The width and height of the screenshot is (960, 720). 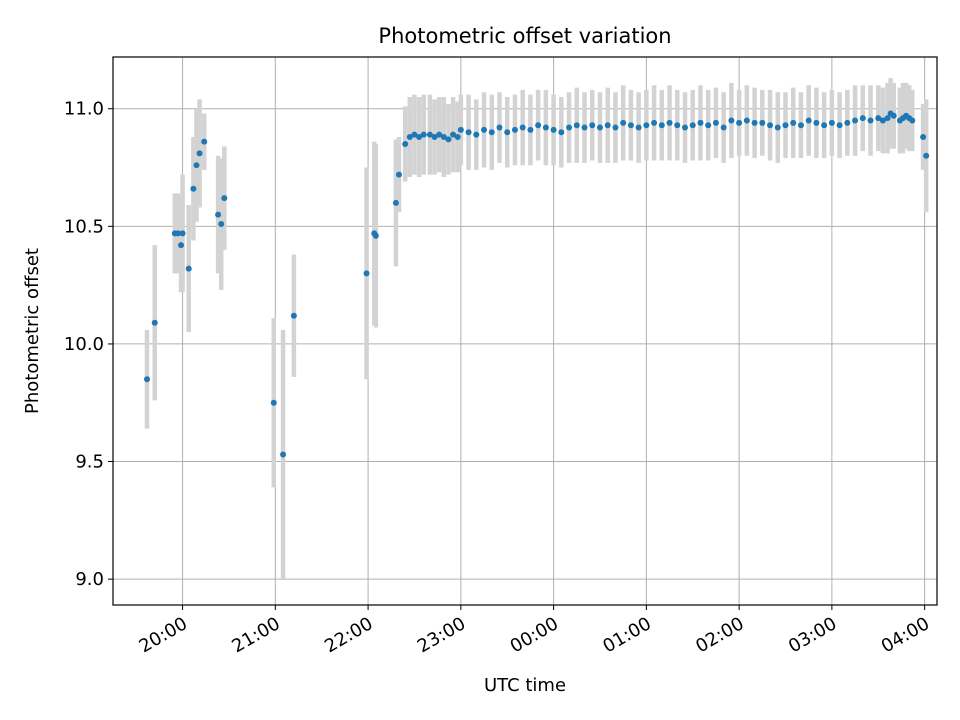 I want to click on y-axis-label: Photometric offset, so click(x=32, y=331).